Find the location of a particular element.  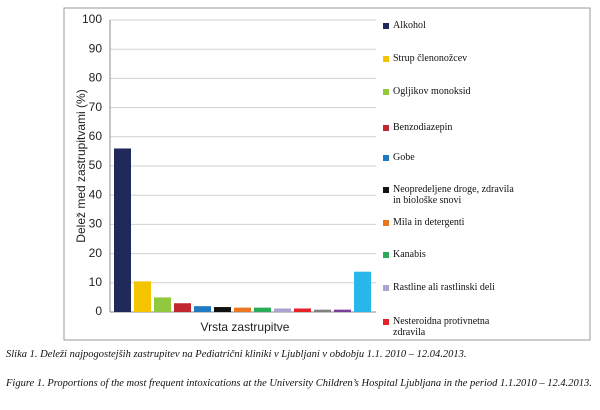

legend-entry: Kanabis is located at coordinates (453, 254).